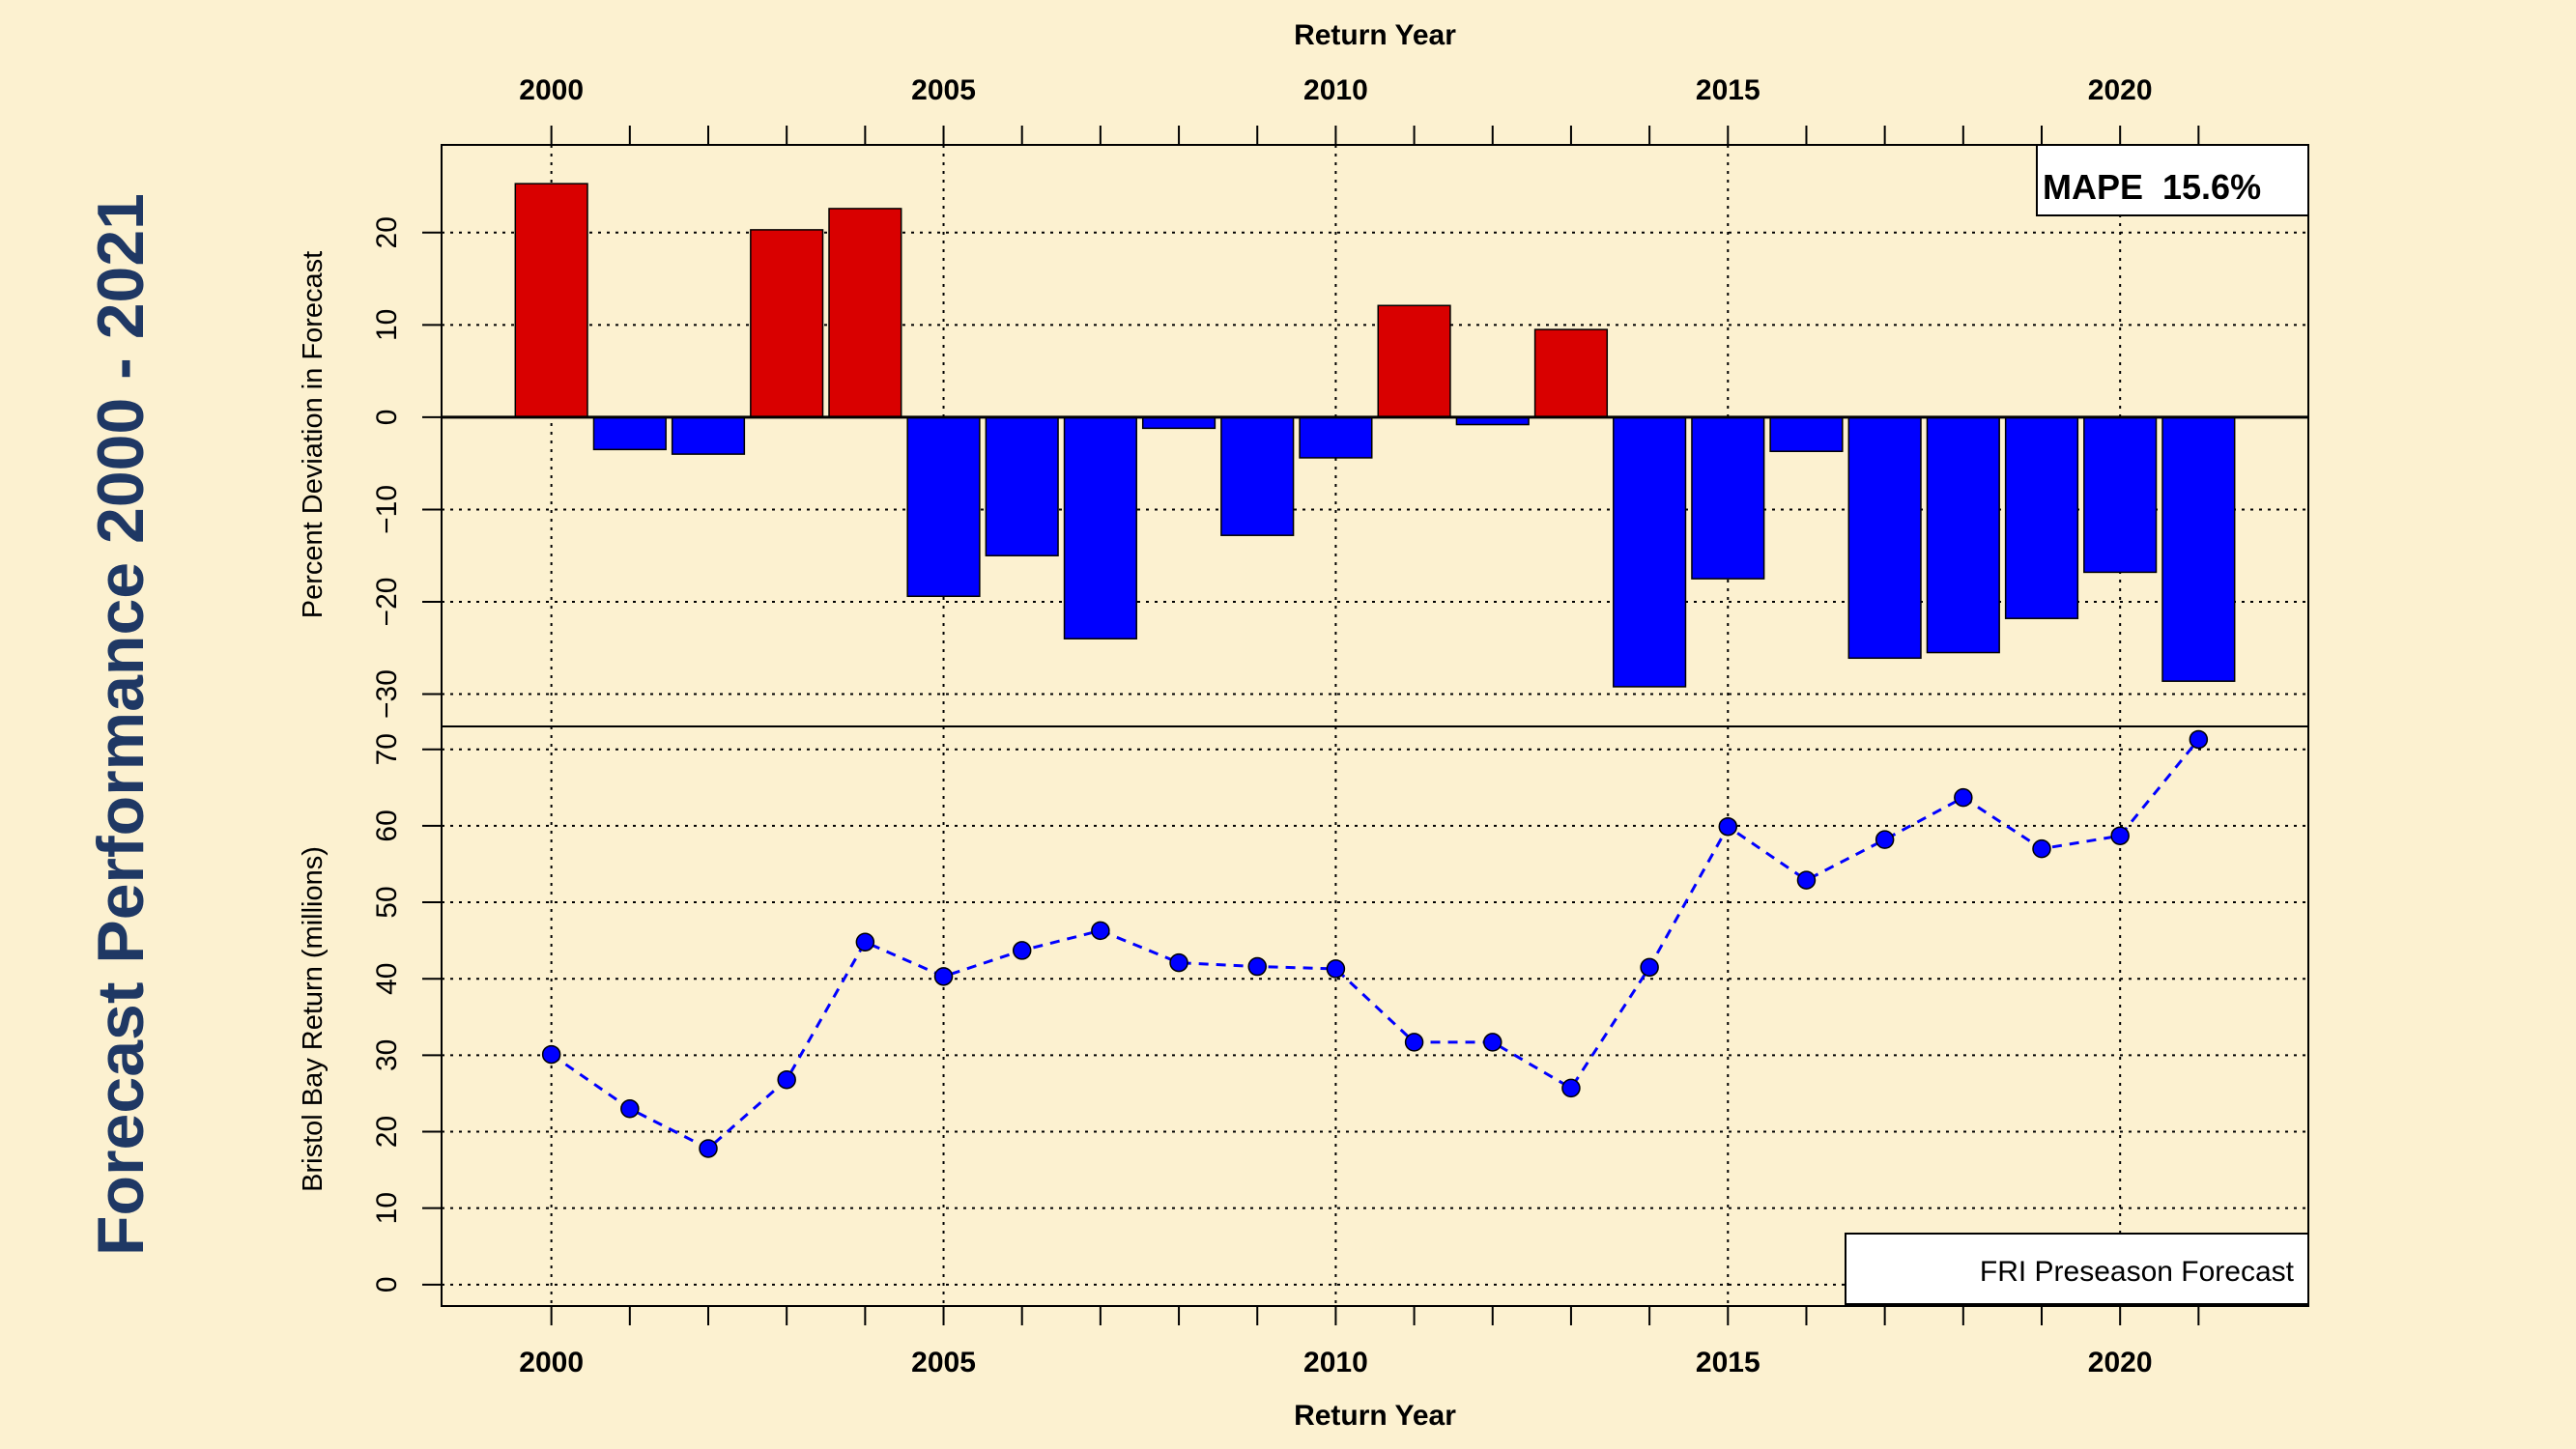 The width and height of the screenshot is (2576, 1449). Describe the element at coordinates (387, 902) in the screenshot. I see `line-y-tick-label: 50` at that location.